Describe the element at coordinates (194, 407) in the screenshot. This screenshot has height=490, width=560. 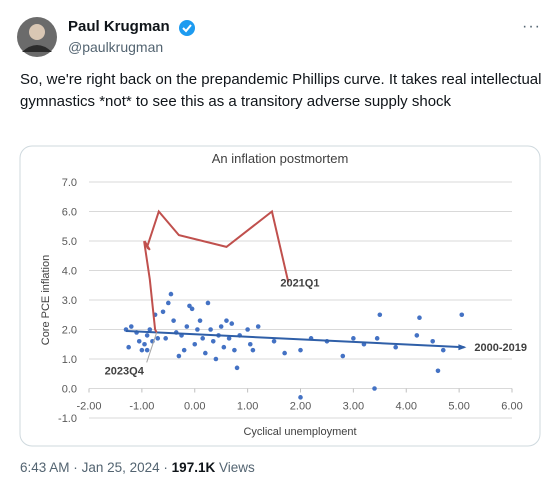
I see `x-tick-label: 0.00` at that location.